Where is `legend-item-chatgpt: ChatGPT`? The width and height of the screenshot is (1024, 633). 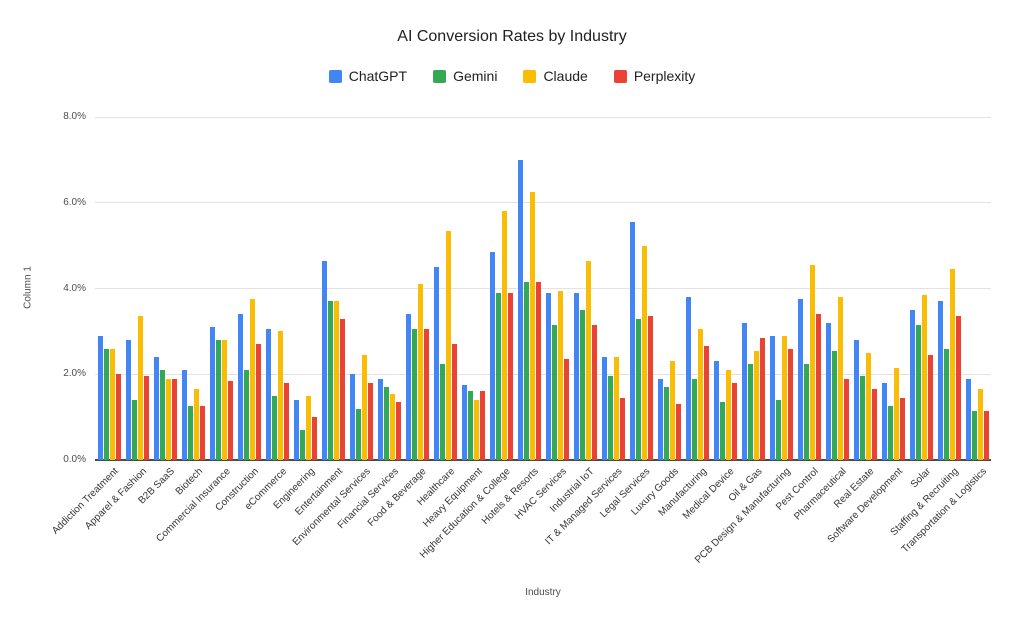 legend-item-chatgpt: ChatGPT is located at coordinates (368, 76).